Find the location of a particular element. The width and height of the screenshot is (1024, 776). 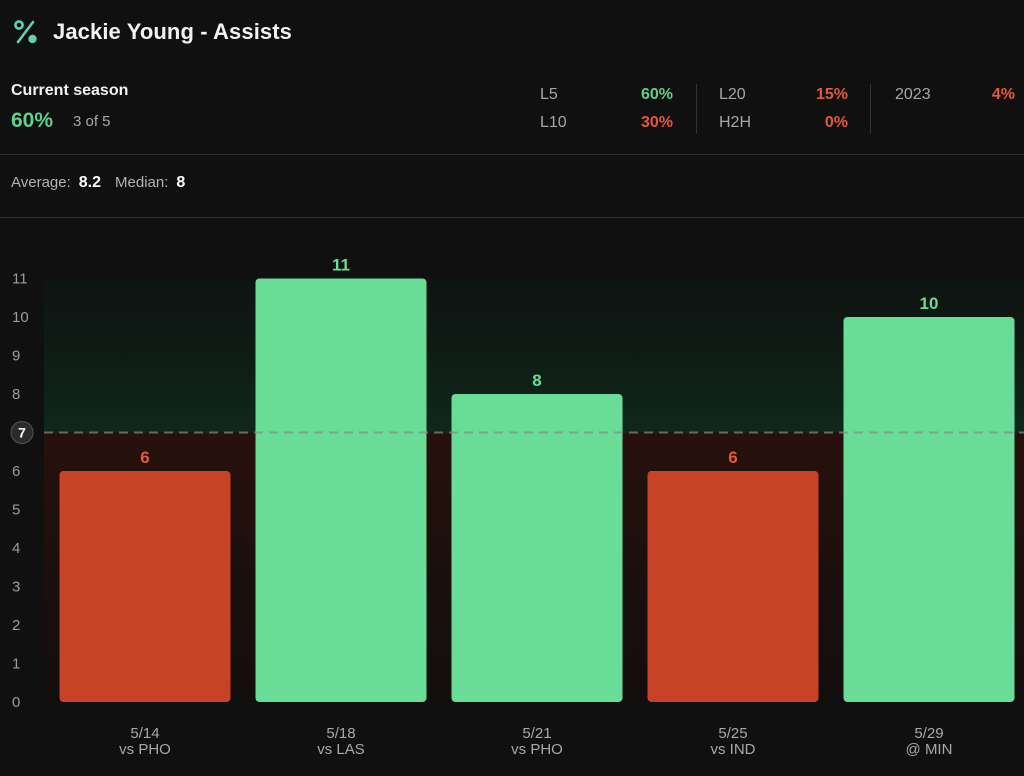

bar-value-label: 10 is located at coordinates (929, 303).